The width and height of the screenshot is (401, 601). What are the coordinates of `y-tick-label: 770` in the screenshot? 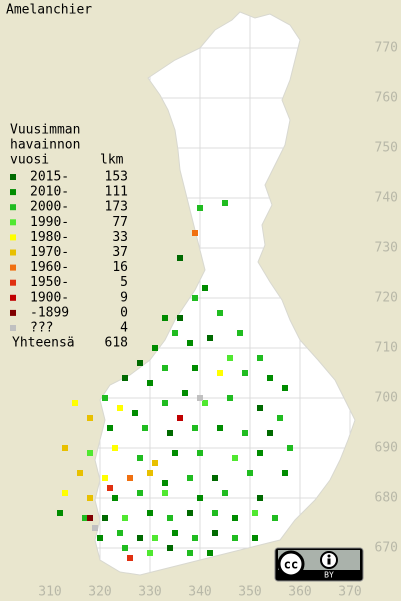 It's located at (386, 48).